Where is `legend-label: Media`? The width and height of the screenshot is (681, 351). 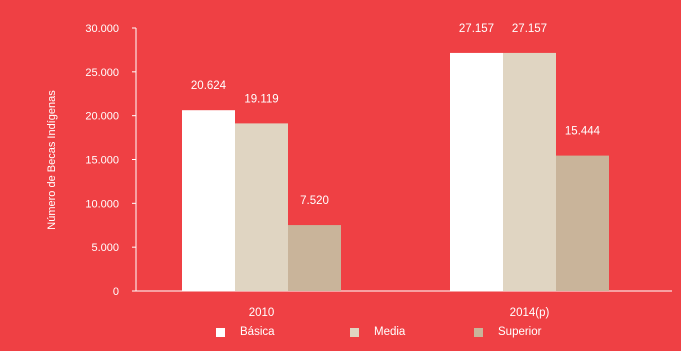 legend-label: Media is located at coordinates (390, 332).